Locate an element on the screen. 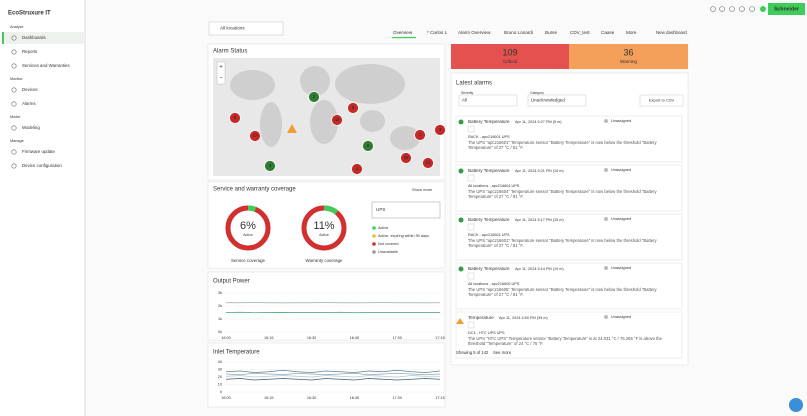 The height and width of the screenshot is (416, 807). marker-count: 2 is located at coordinates (270, 165).